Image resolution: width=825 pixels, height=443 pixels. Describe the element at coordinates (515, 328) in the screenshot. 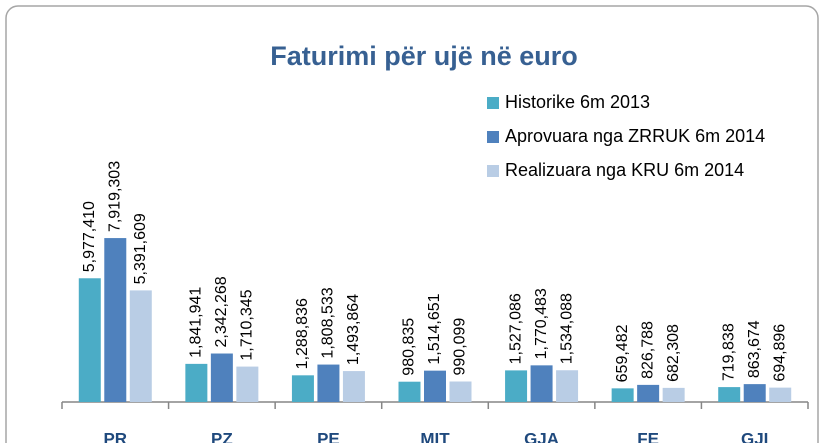

I see `data-label: 1,527,086` at that location.